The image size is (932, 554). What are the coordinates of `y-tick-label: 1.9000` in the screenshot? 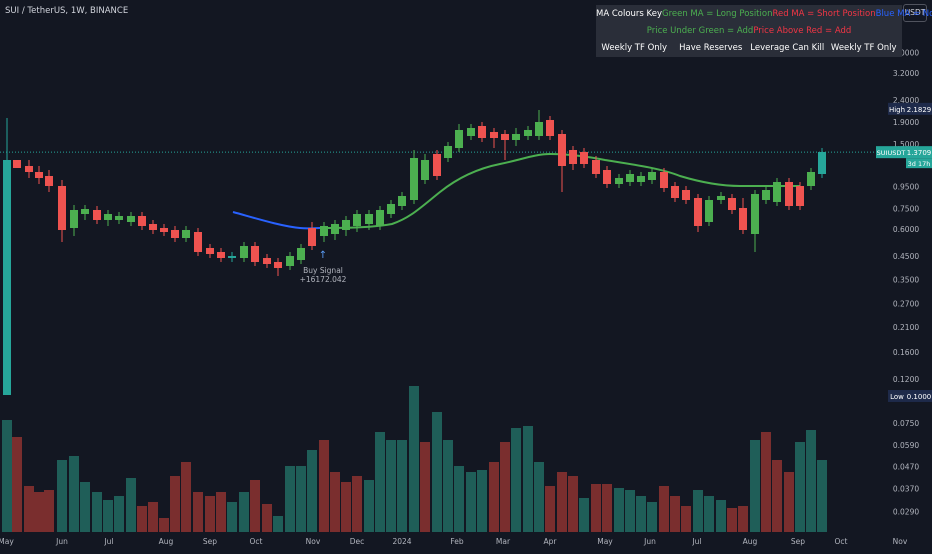 It's located at (906, 122).